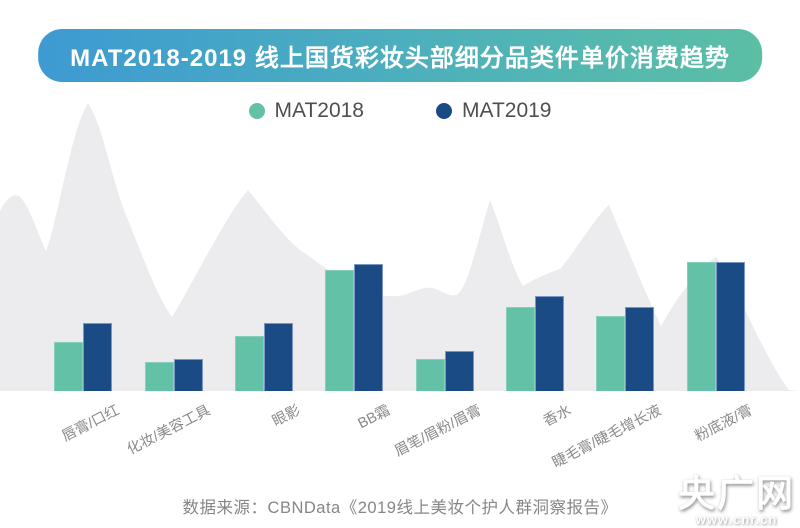 This screenshot has width=800, height=528. I want to click on bar-group-1: 唇膏/口红, so click(83, 350).